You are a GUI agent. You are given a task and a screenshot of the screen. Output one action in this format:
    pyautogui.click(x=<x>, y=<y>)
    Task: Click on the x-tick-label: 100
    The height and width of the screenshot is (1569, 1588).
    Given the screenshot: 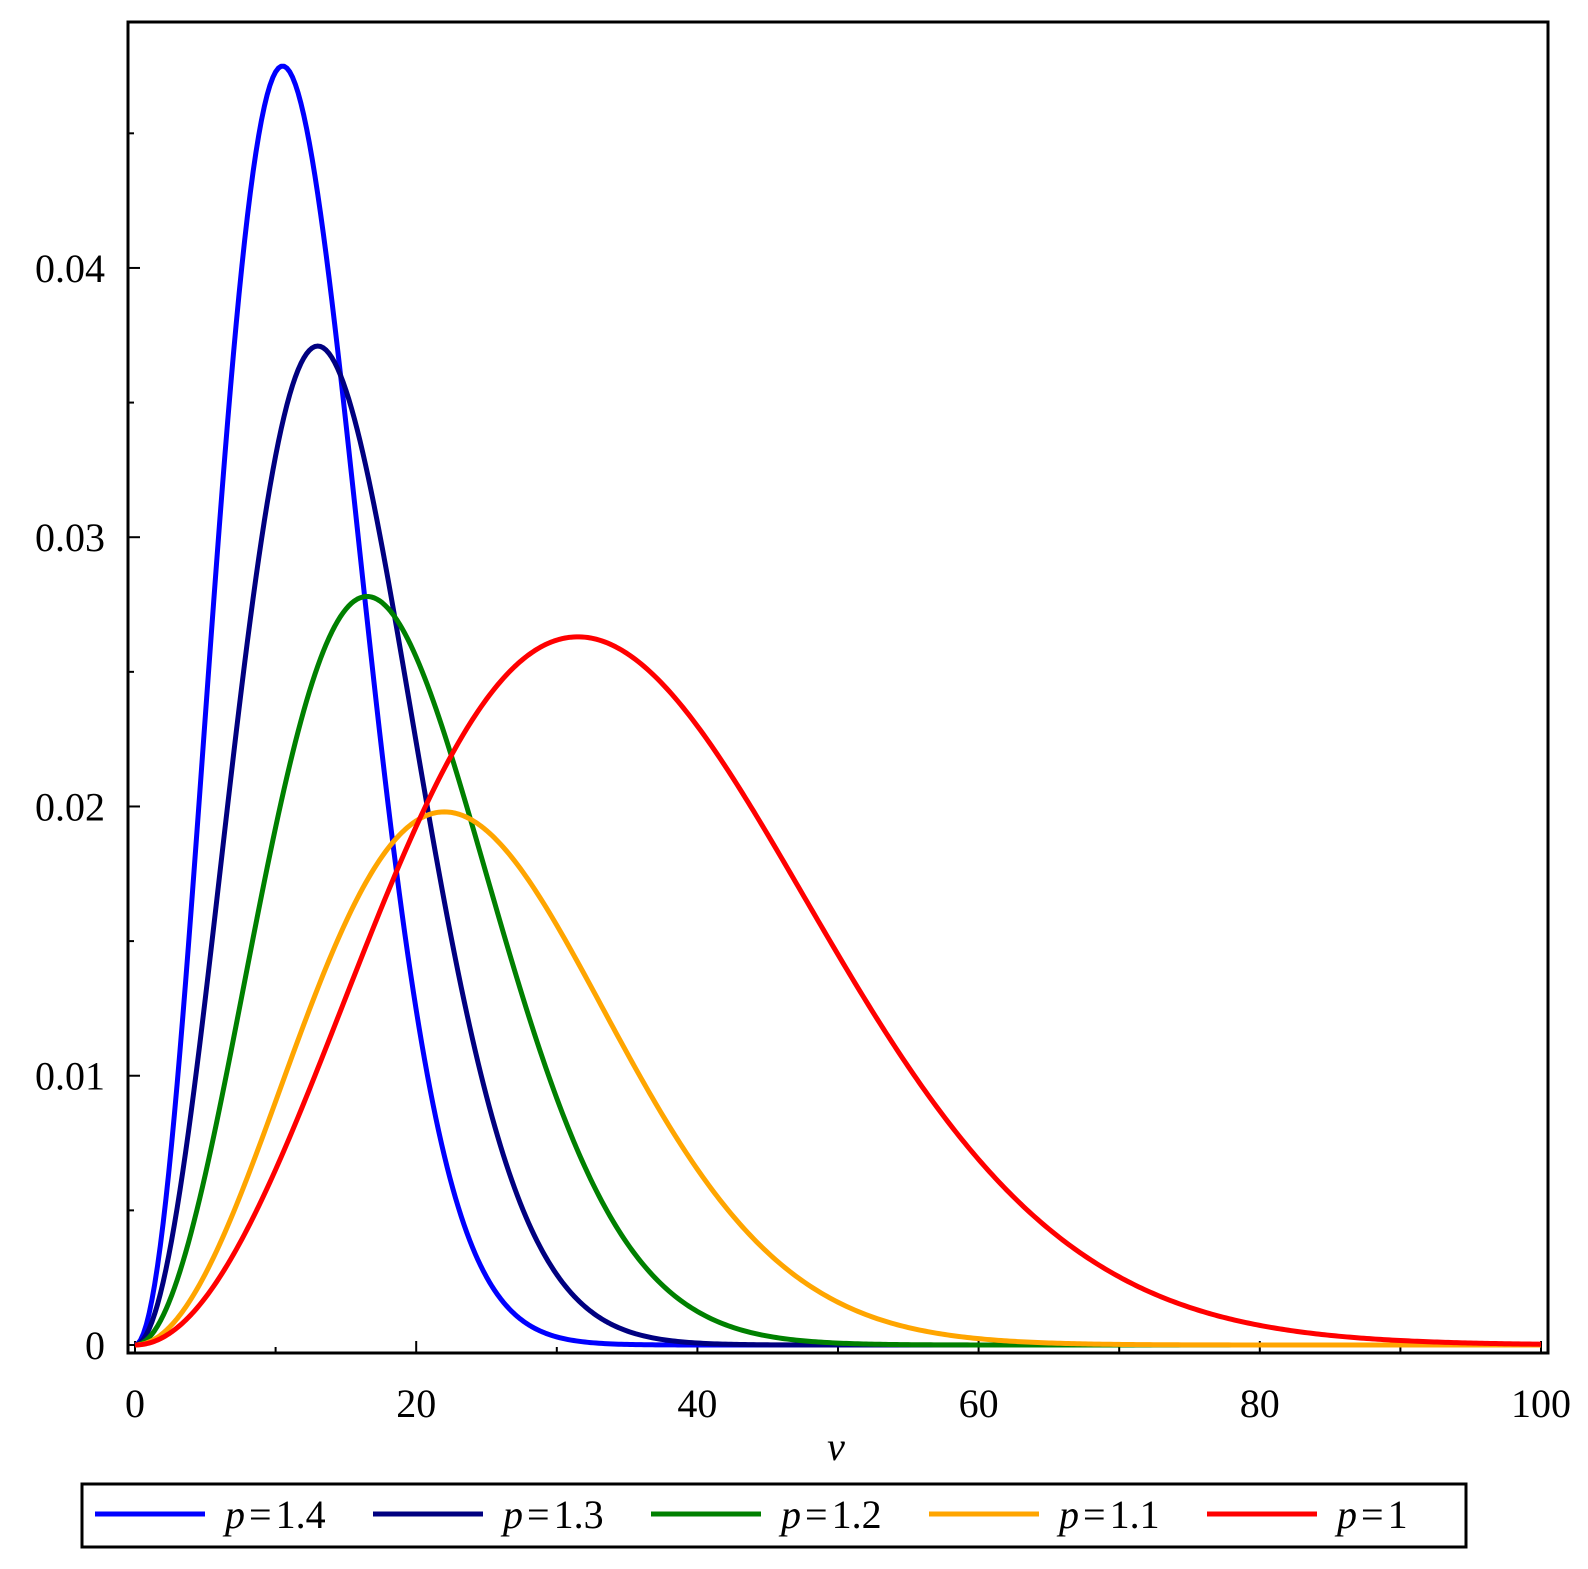 What is the action you would take?
    pyautogui.click(x=1541, y=1403)
    